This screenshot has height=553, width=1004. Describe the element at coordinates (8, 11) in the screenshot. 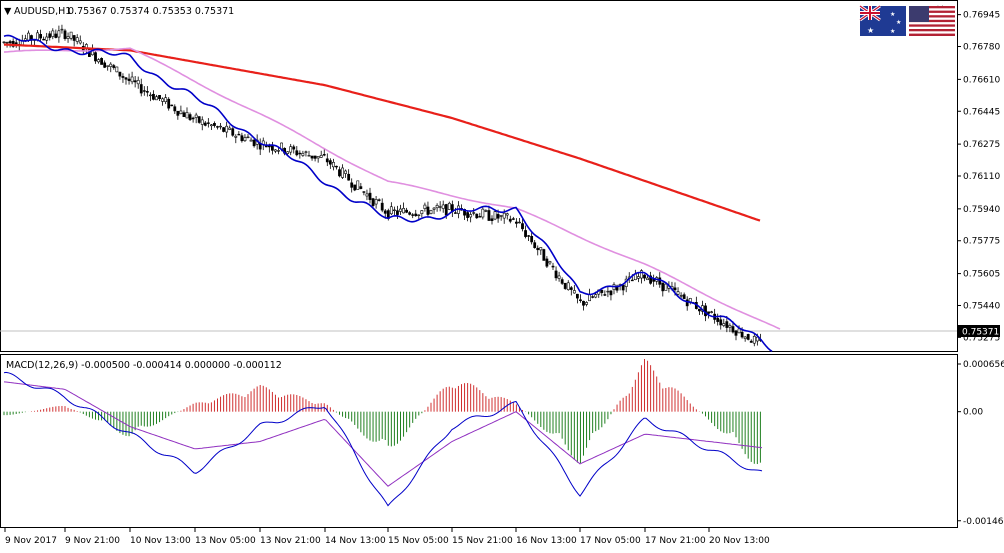

I see `chart-header-arrow: ▼` at that location.